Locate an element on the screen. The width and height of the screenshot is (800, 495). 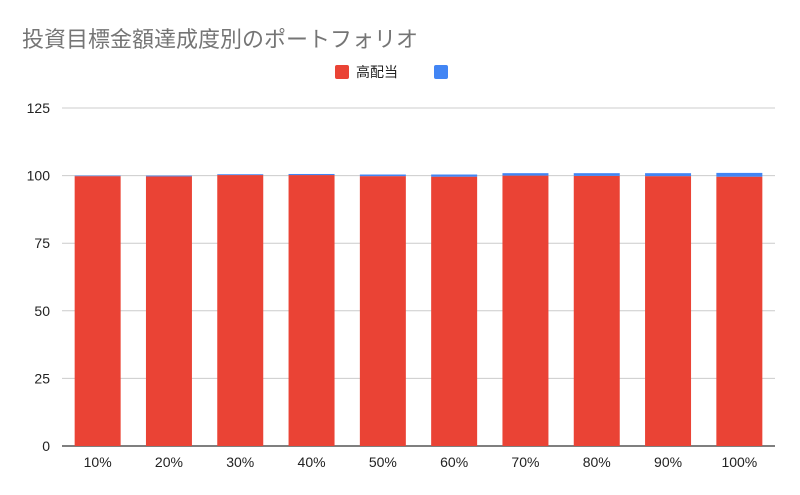
x-tick-label-9: 90% is located at coordinates (668, 462).